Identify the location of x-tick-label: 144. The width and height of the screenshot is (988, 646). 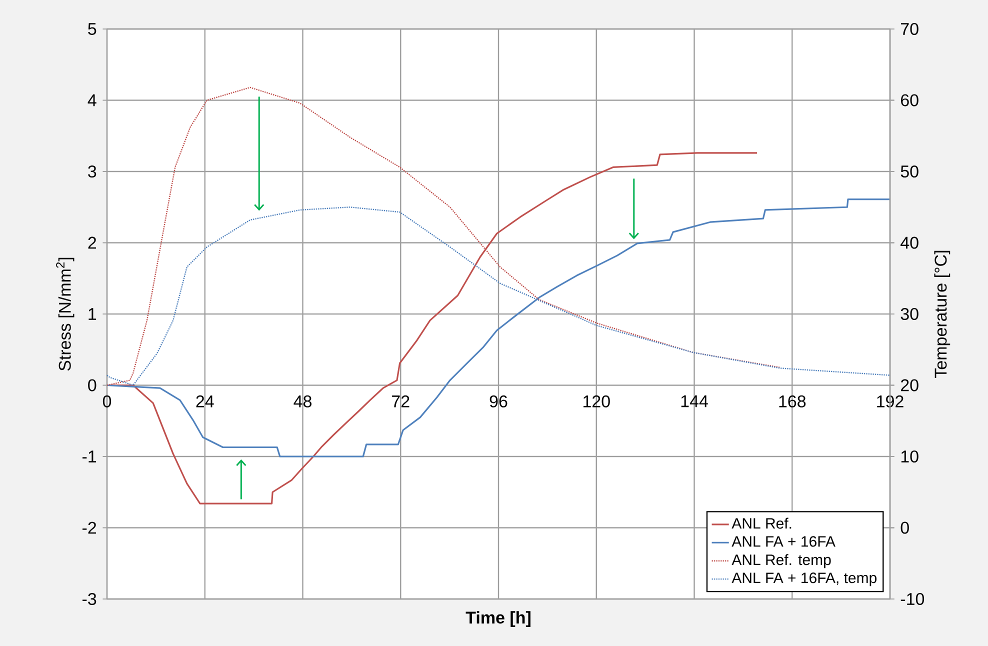
(694, 401).